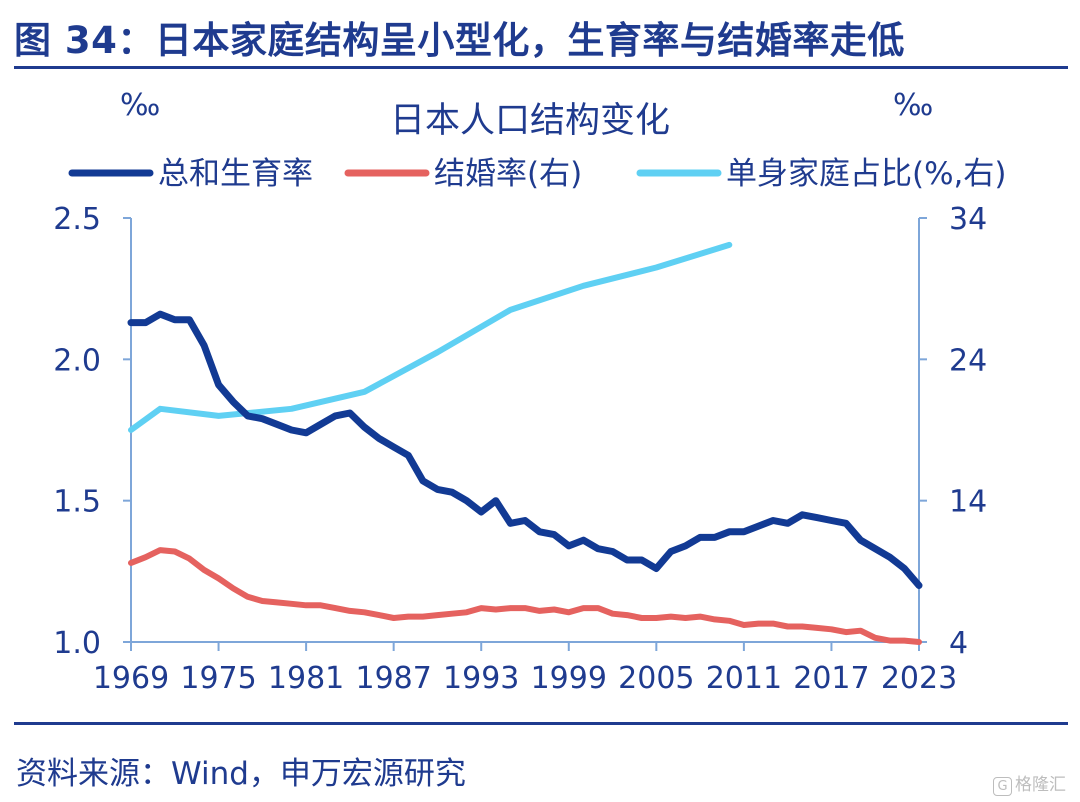 The width and height of the screenshot is (1080, 802). I want to click on x-tick-label: 2011, so click(744, 678).